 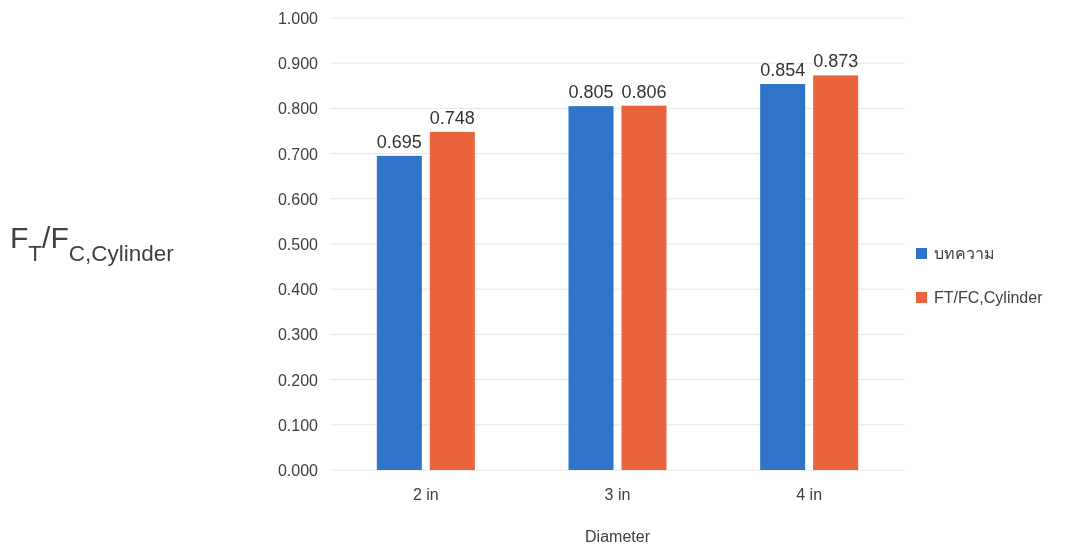 What do you see at coordinates (298, 199) in the screenshot?
I see `y-tick-label: 0.600` at bounding box center [298, 199].